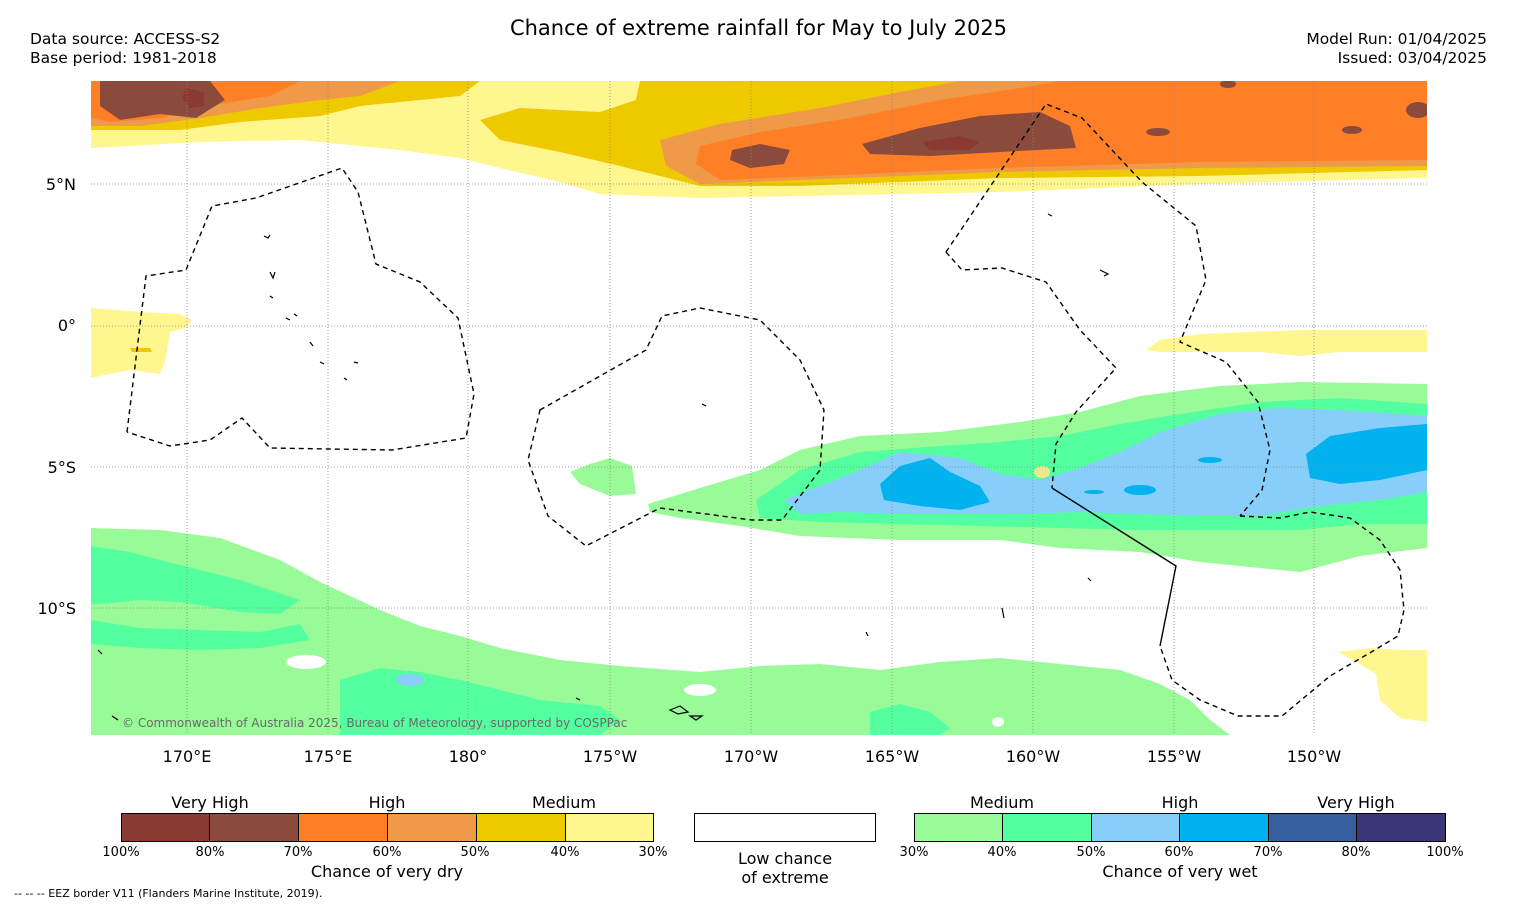 The image size is (1517, 908). I want to click on wet-40-south-strip, so click(200, 635).